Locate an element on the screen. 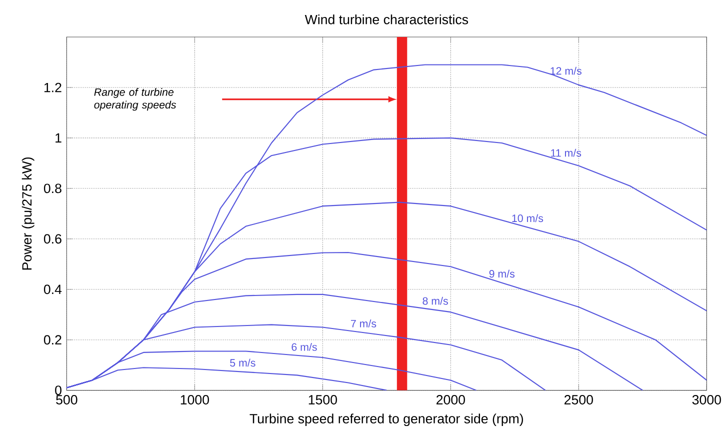 The width and height of the screenshot is (723, 441). x-tick-label: 1500 is located at coordinates (322, 399).